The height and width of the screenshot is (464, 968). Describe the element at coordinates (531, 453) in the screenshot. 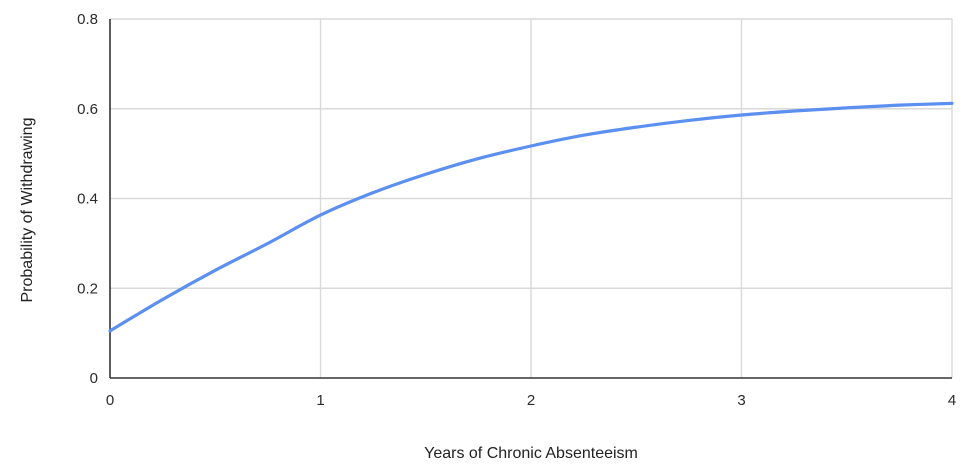

I see `x-axis-title: Years of Chronic Absenteeism` at that location.